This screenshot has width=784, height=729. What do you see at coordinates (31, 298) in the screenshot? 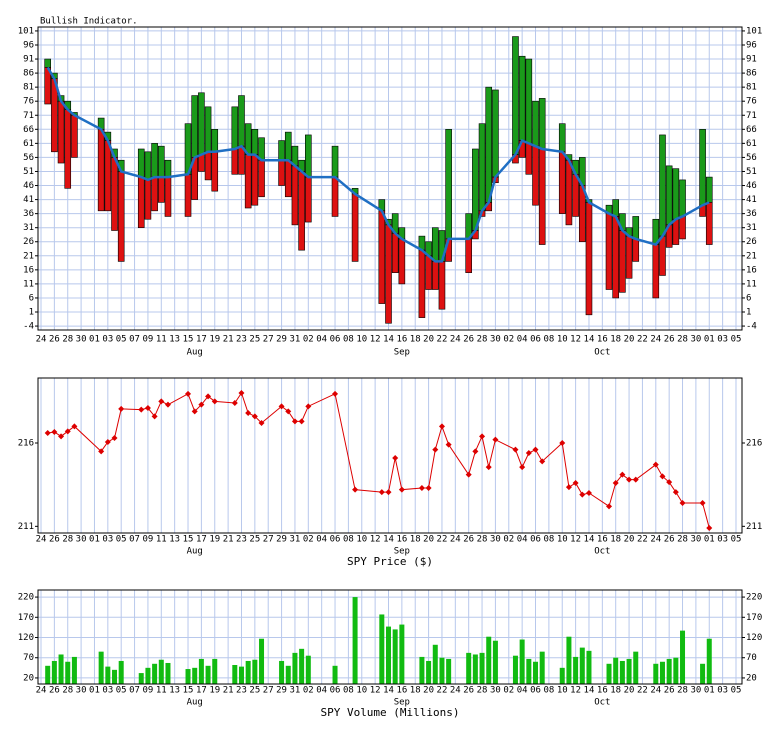
I see `y-tick-label: 6` at bounding box center [31, 298].